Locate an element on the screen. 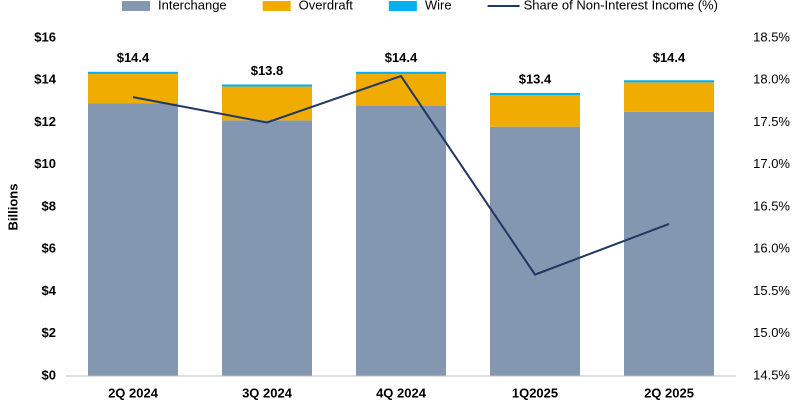 The width and height of the screenshot is (800, 413). y-tick-label: $14 is located at coordinates (45, 79).